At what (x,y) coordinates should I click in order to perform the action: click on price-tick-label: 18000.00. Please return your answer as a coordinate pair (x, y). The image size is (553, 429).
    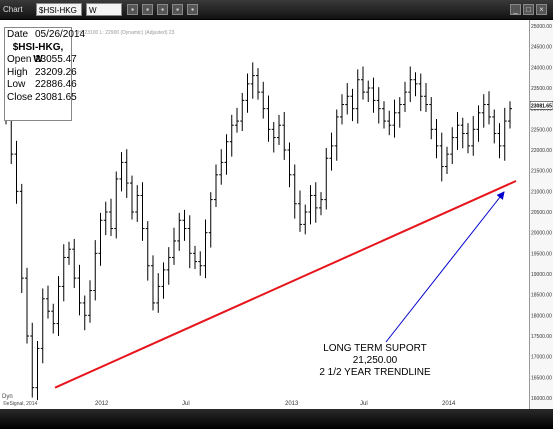
    Looking at the image, I should click on (541, 316).